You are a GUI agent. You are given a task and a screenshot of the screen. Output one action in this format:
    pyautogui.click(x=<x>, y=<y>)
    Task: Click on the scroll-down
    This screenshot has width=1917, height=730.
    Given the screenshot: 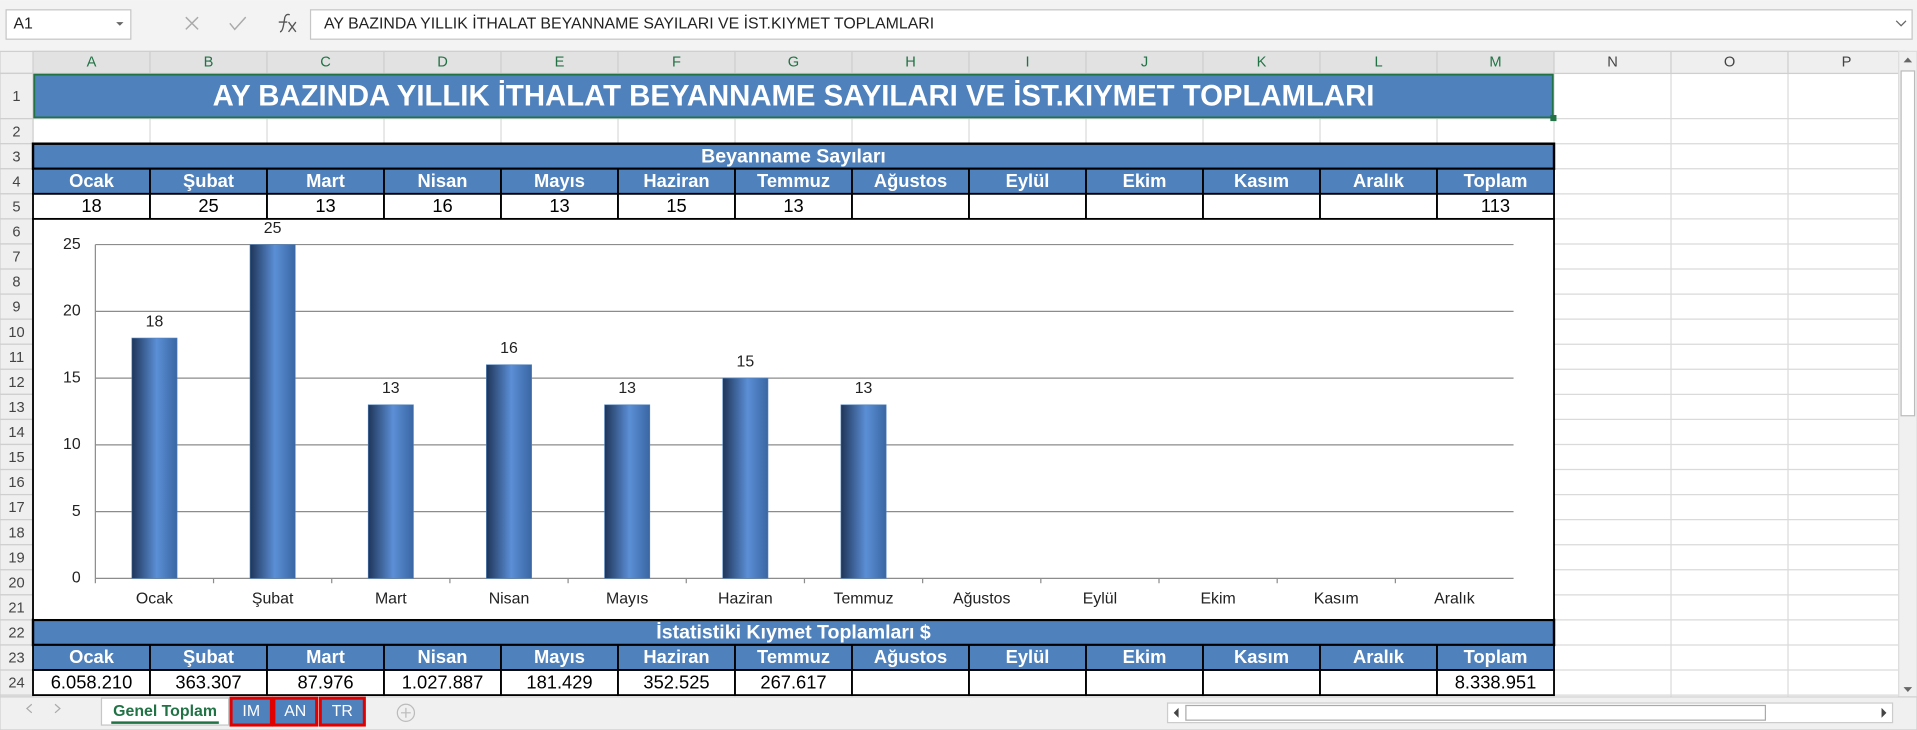 What is the action you would take?
    pyautogui.click(x=1908, y=690)
    